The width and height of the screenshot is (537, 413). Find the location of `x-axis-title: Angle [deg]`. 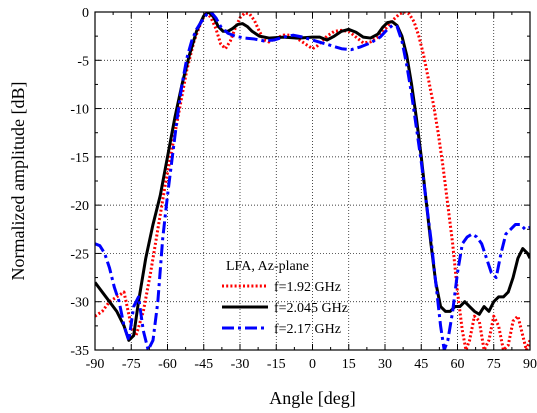

x-axis-title: Angle [deg] is located at coordinates (312, 398).